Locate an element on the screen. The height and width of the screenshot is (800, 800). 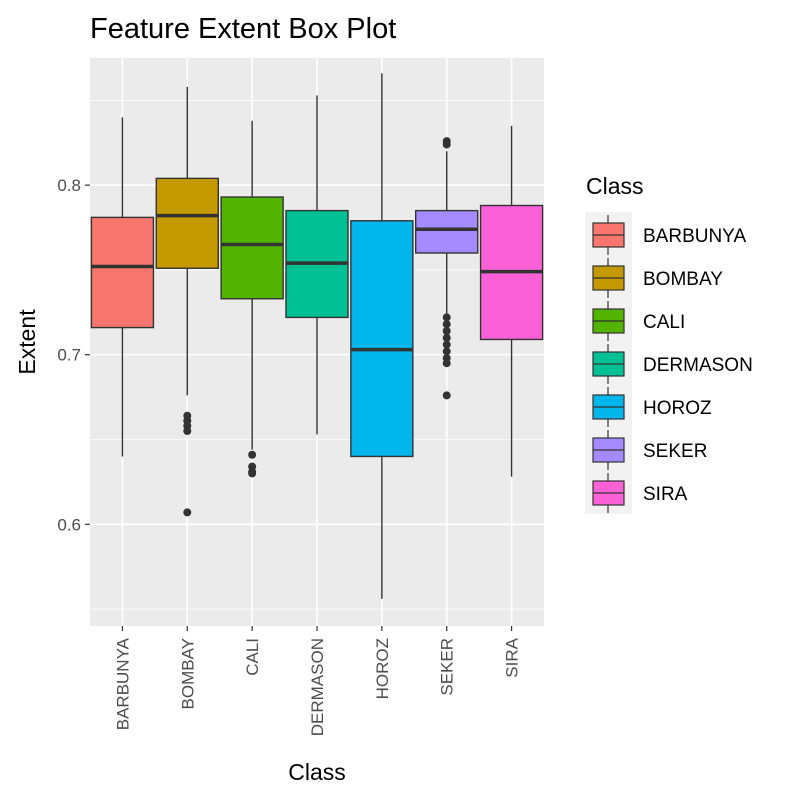
legend-item-horoz: HOROZ is located at coordinates (652, 407).